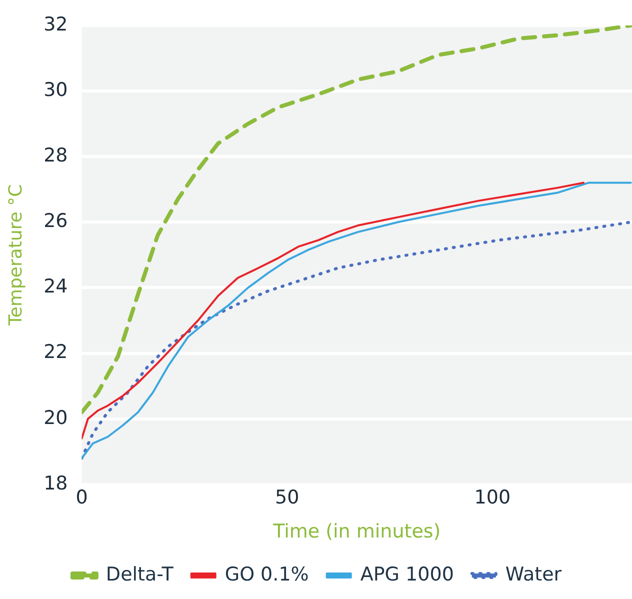  I want to click on y-tick-label: 18, so click(56, 483).